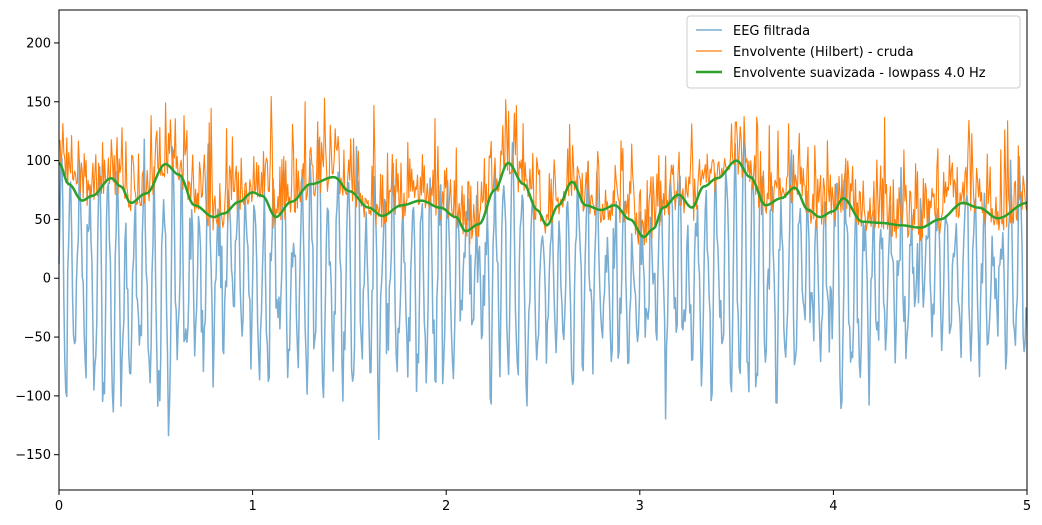  Describe the element at coordinates (37, 249) in the screenshot. I see `y-axis: −150 −100 −50 0 50 100 150 200` at that location.